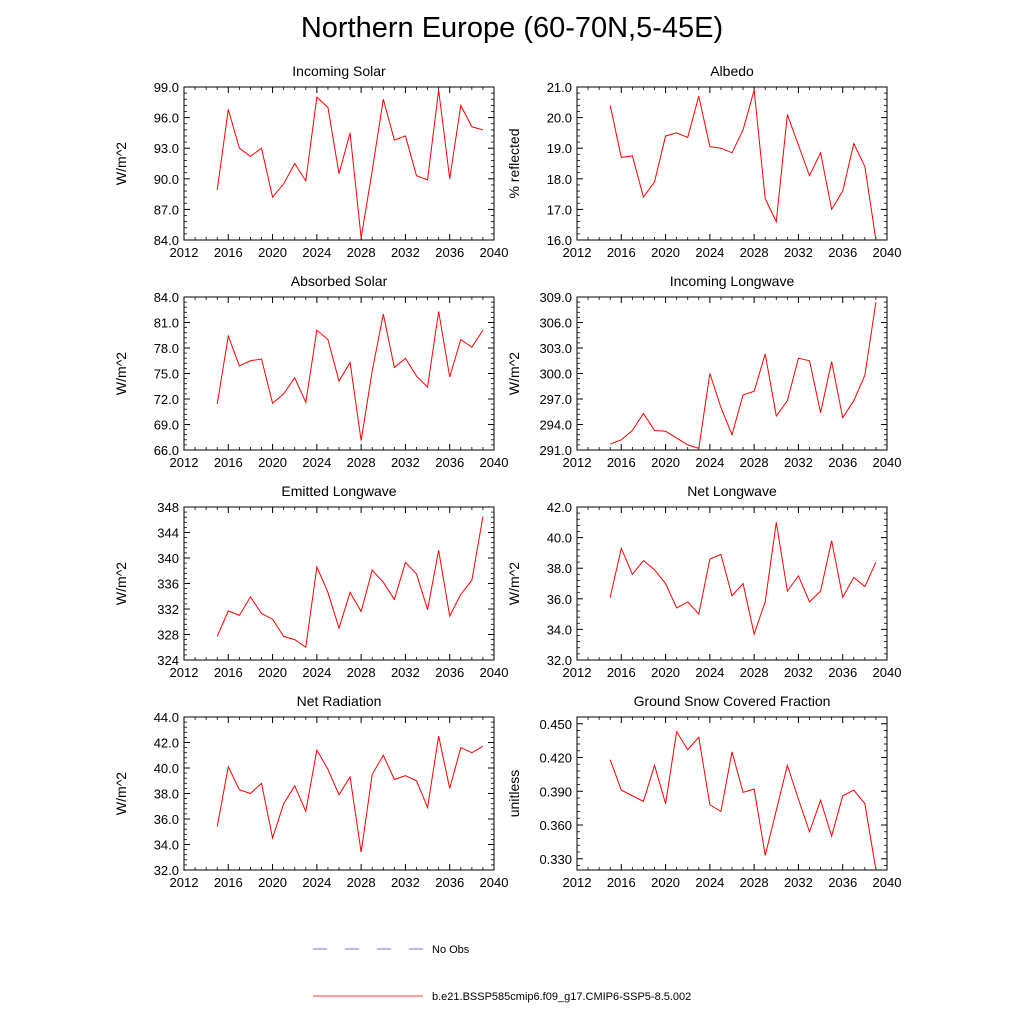  What do you see at coordinates (338, 491) in the screenshot?
I see `chart-title: Emitted Longwave` at bounding box center [338, 491].